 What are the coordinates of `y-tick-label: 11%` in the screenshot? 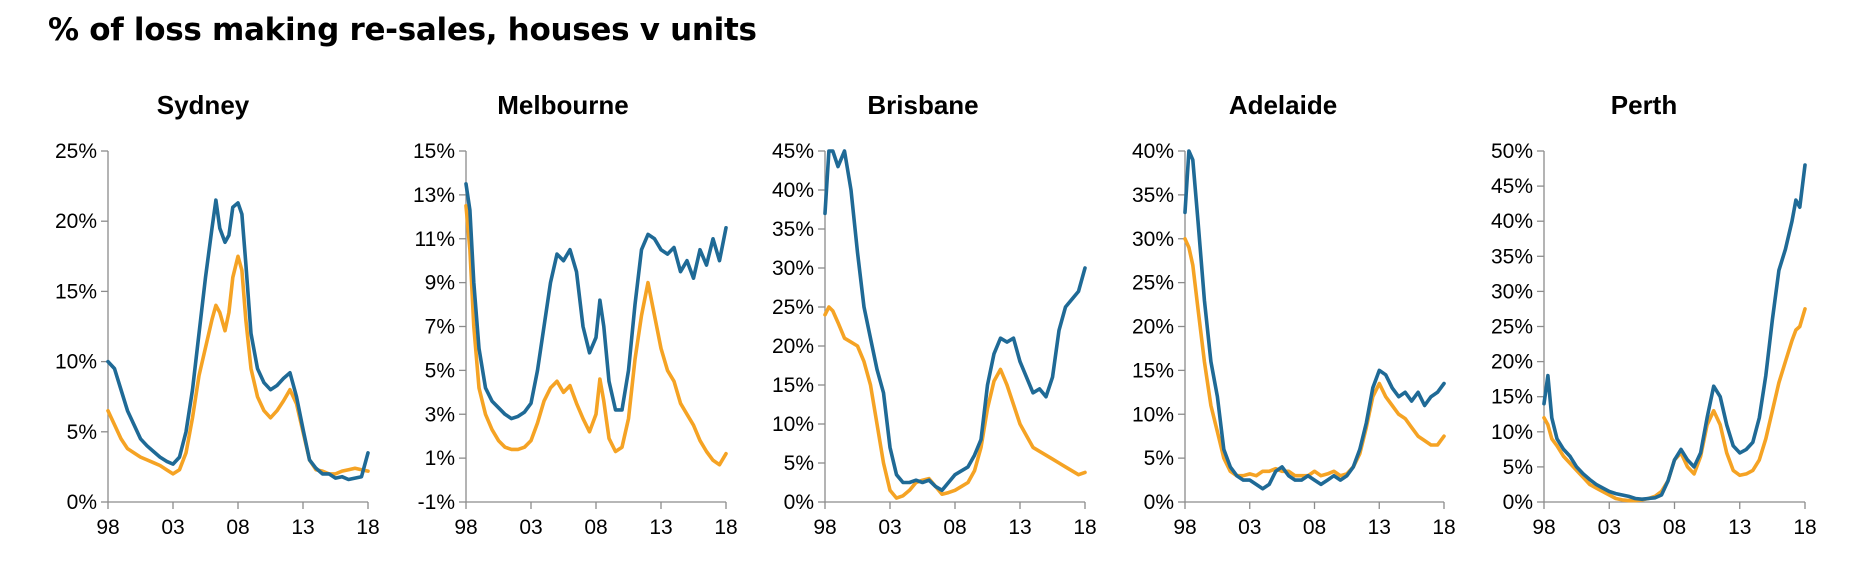 It's located at (435, 239).